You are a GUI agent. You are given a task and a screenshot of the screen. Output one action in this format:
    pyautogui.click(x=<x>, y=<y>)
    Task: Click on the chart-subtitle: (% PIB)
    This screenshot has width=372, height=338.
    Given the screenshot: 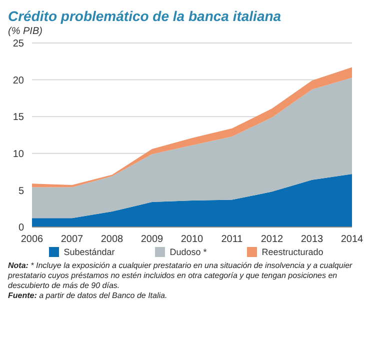 What is the action you would take?
    pyautogui.click(x=26, y=31)
    